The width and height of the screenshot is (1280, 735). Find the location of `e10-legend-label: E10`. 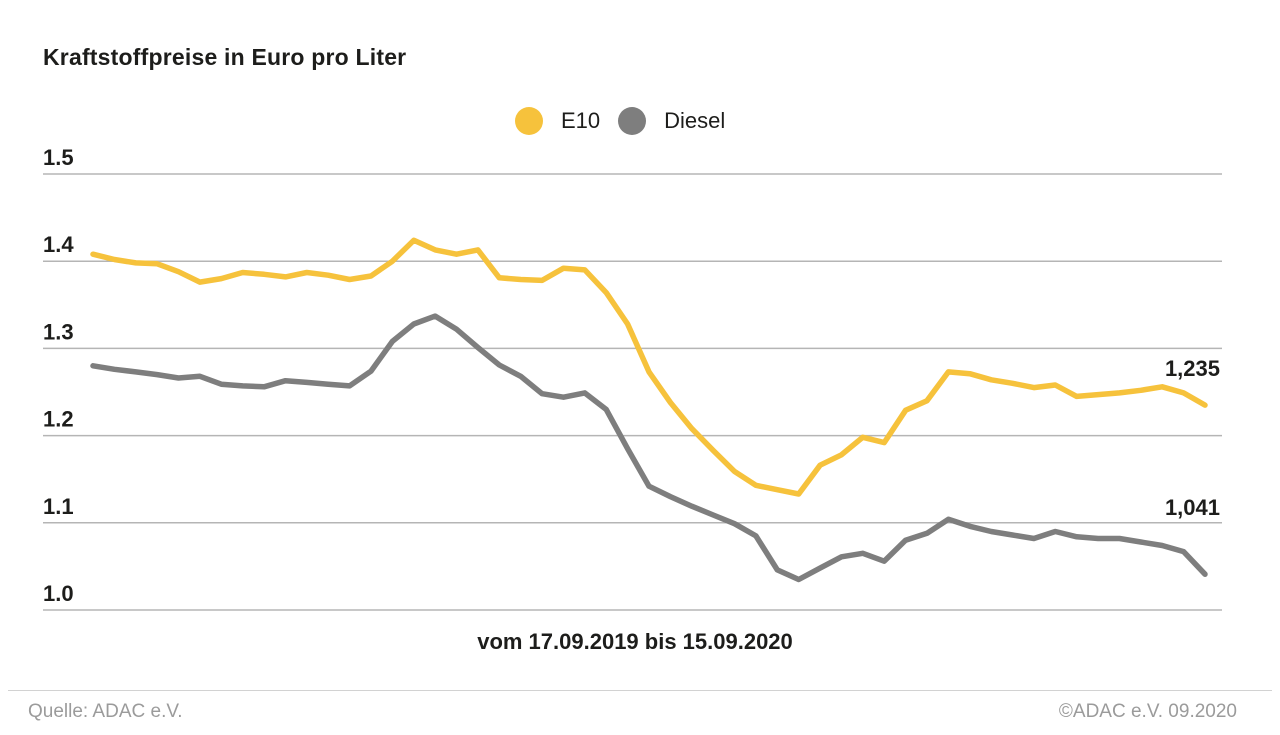

e10-legend-label: E10 is located at coordinates (581, 120).